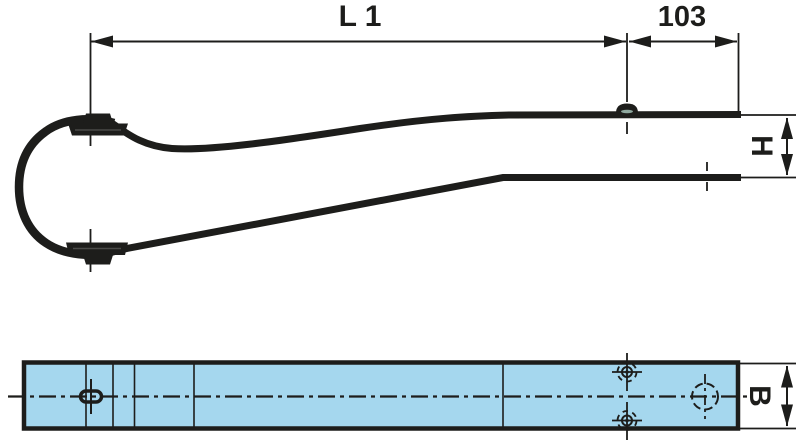  I want to click on label-length-l1: L 1, so click(360, 16).